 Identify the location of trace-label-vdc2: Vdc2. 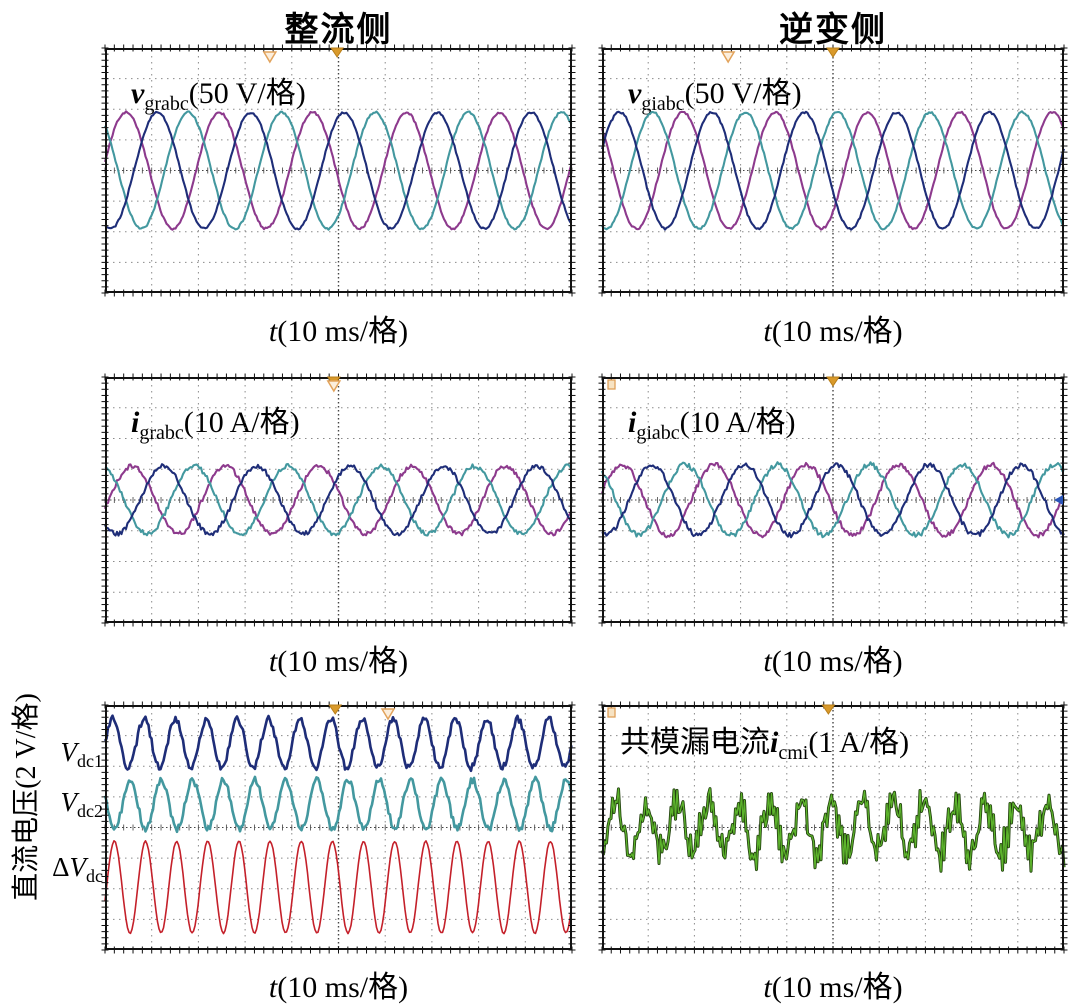
(82, 804).